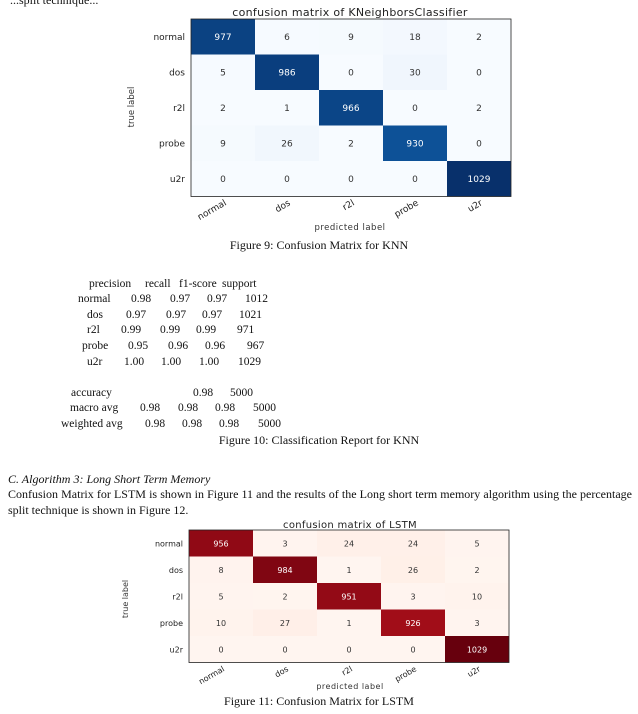  What do you see at coordinates (171, 362) in the screenshot?
I see `report-row-recall: 1.00` at bounding box center [171, 362].